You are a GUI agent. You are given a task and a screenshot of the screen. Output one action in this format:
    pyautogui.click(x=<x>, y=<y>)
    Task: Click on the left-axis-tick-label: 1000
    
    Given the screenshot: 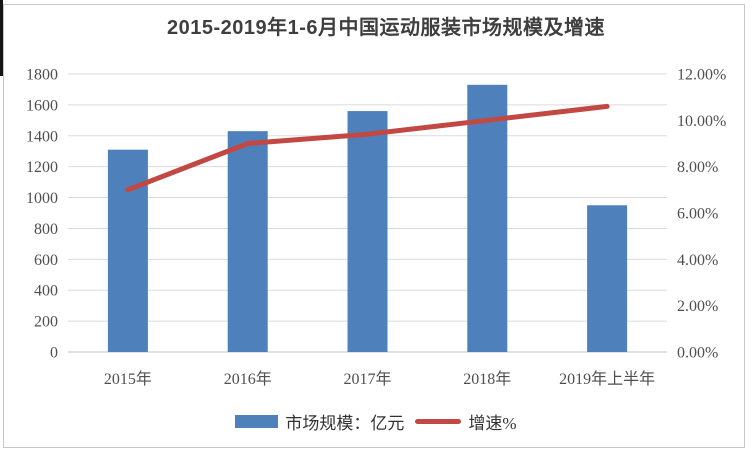 What is the action you would take?
    pyautogui.click(x=42, y=198)
    